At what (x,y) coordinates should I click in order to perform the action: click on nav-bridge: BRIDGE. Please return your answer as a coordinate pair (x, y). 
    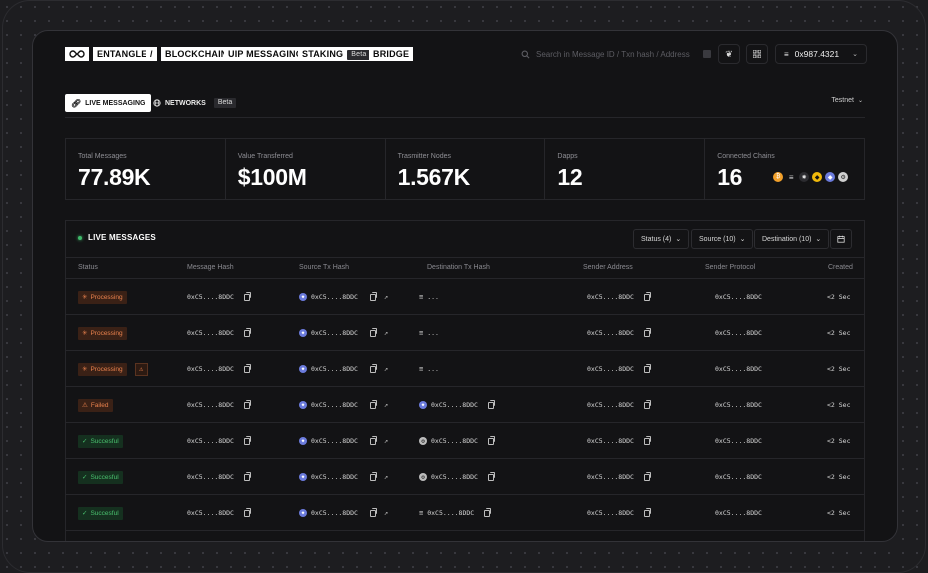
    Looking at the image, I should click on (391, 54).